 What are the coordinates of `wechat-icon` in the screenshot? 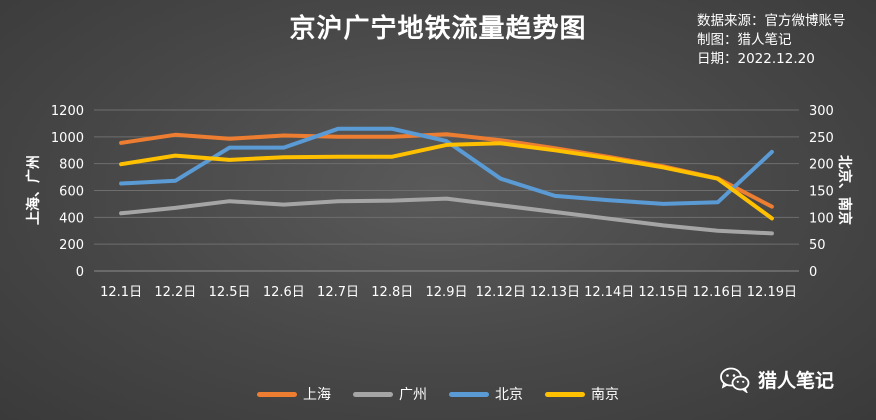 It's located at (735, 380).